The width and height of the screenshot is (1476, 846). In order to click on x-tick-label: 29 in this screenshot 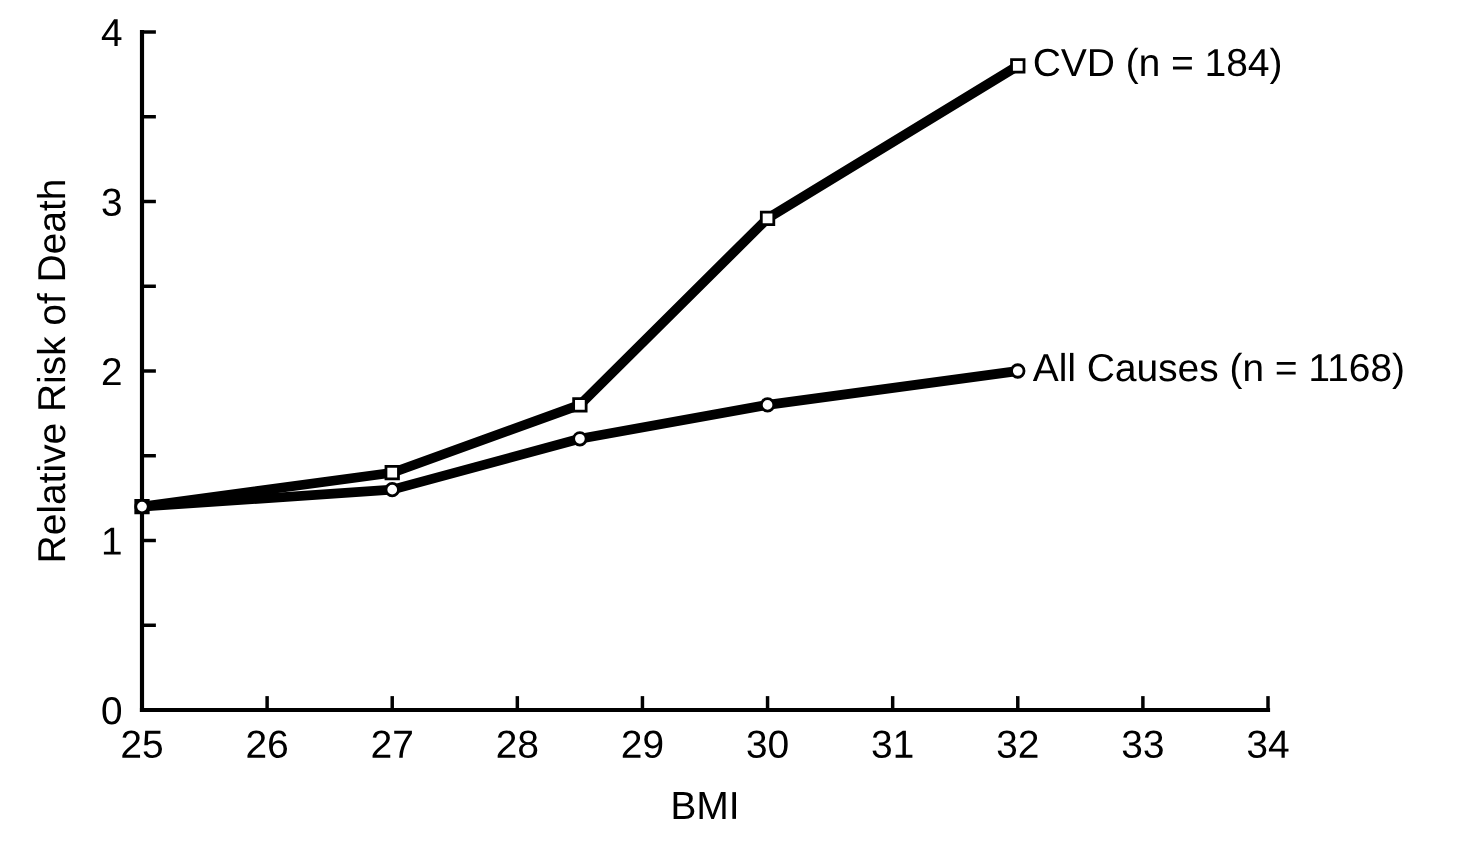, I will do `click(642, 744)`.